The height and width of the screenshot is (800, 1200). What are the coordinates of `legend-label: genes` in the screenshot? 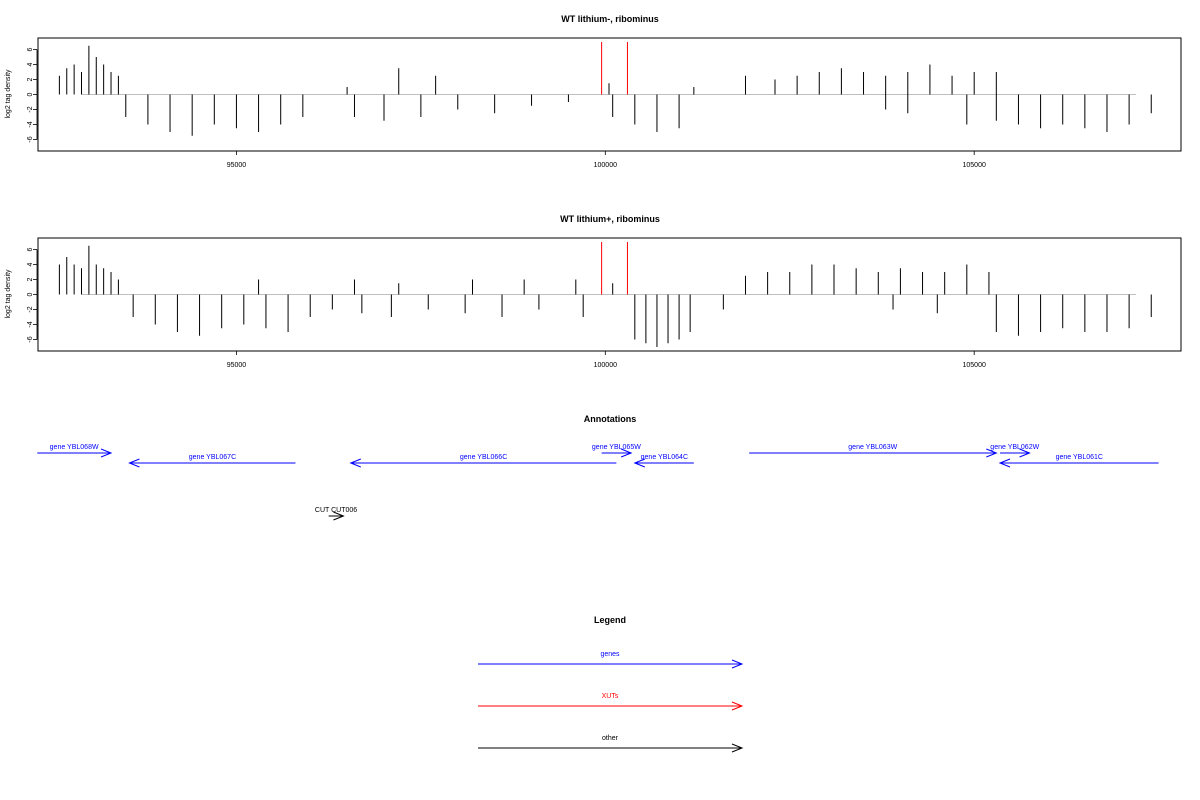 It's located at (610, 654).